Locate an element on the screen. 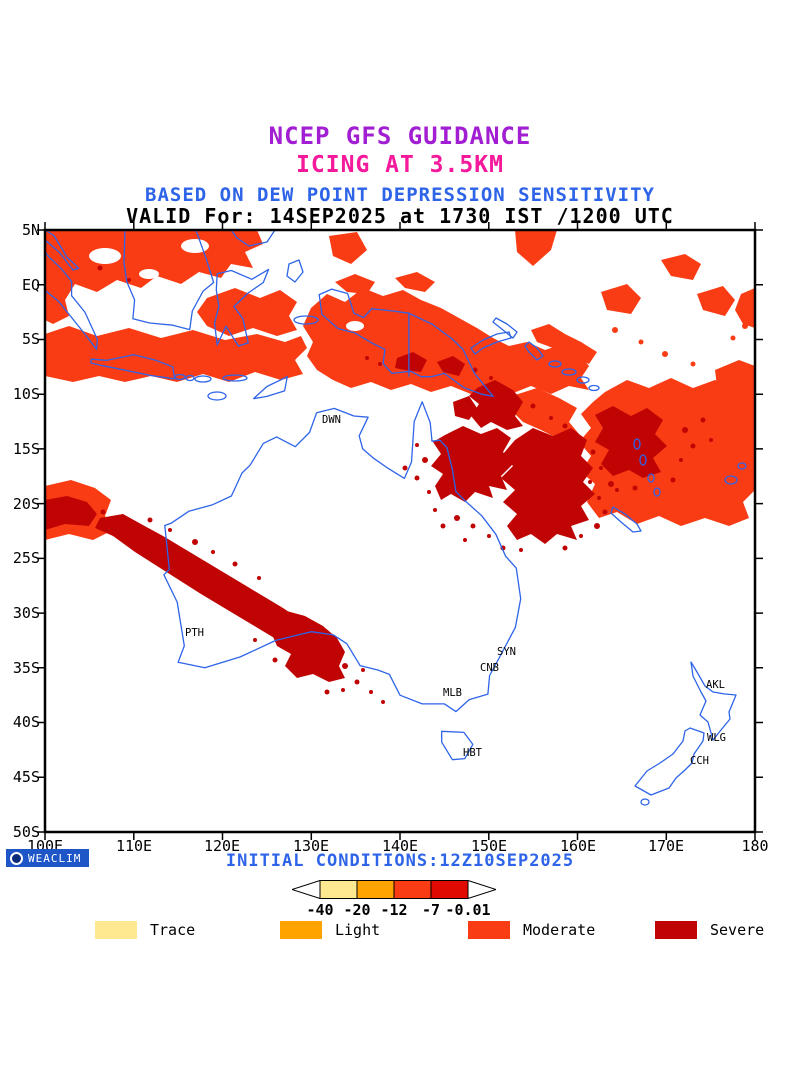 The image size is (800, 1067). scale-value-row: -40 -20 -12 -7 -0.01 is located at coordinates (394, 910).